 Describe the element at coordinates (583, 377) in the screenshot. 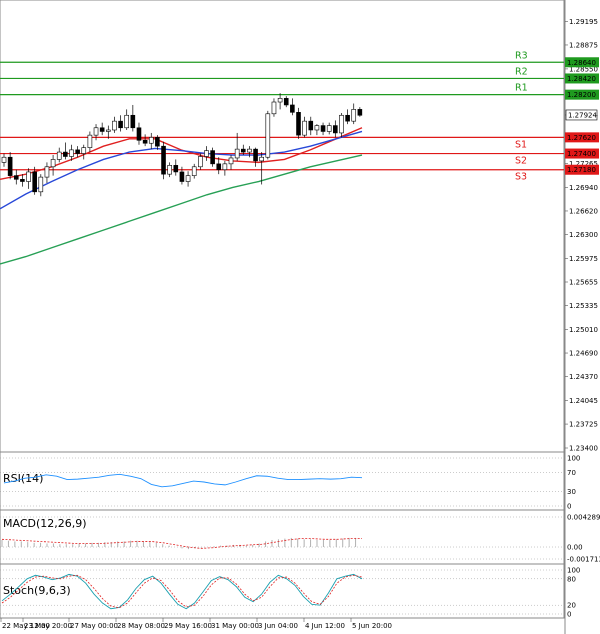

I see `price-tick-label: 1.24370` at that location.